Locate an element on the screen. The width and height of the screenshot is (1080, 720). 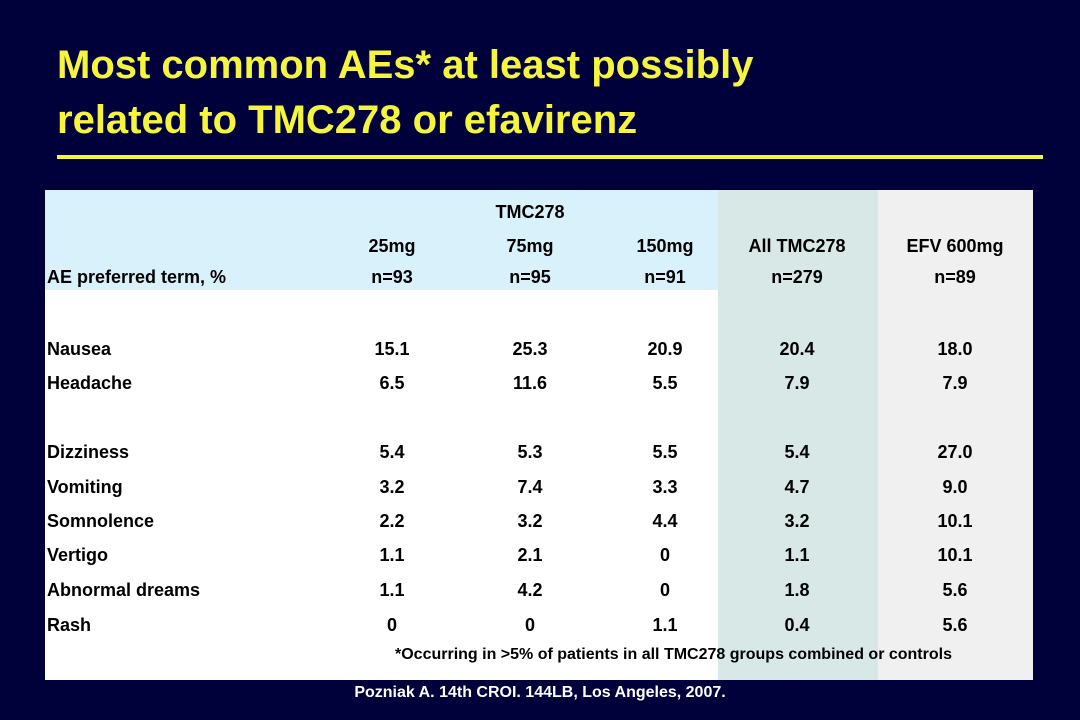
table-cell: 2.2 is located at coordinates (392, 521).